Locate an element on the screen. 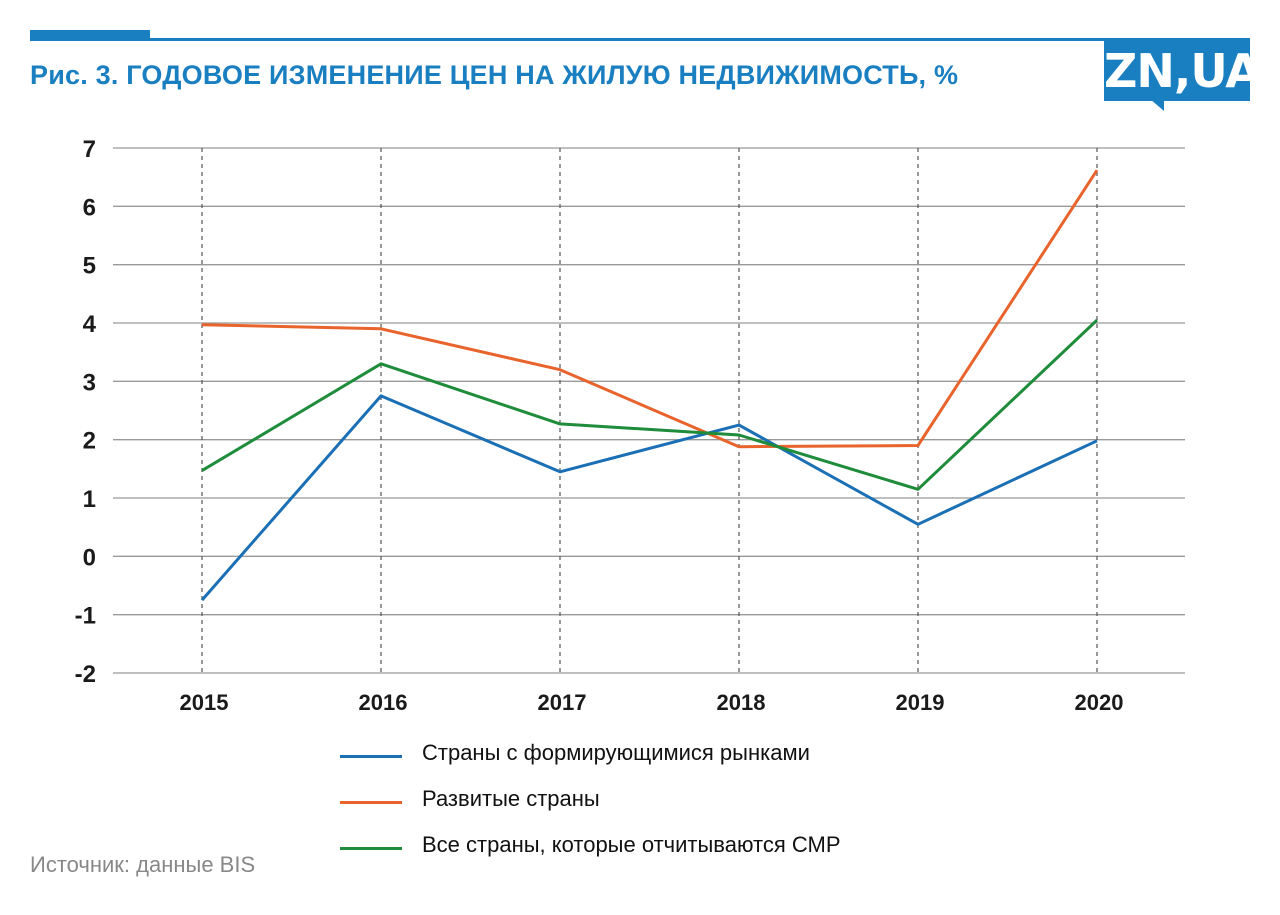  logo-tail-icon is located at coordinates (1157, 105).